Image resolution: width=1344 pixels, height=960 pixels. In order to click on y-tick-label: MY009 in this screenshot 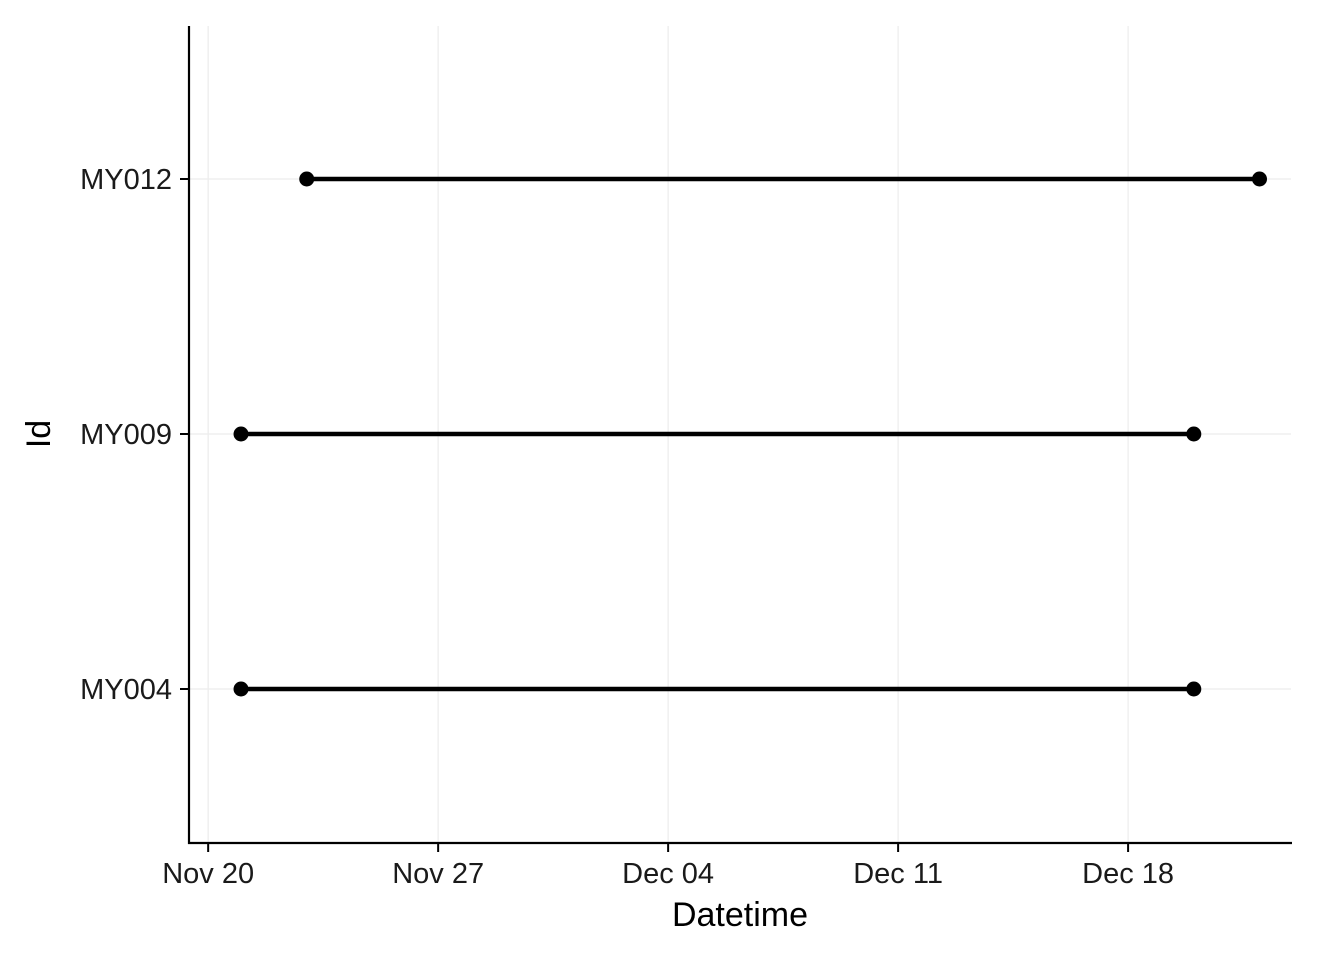, I will do `click(126, 435)`.